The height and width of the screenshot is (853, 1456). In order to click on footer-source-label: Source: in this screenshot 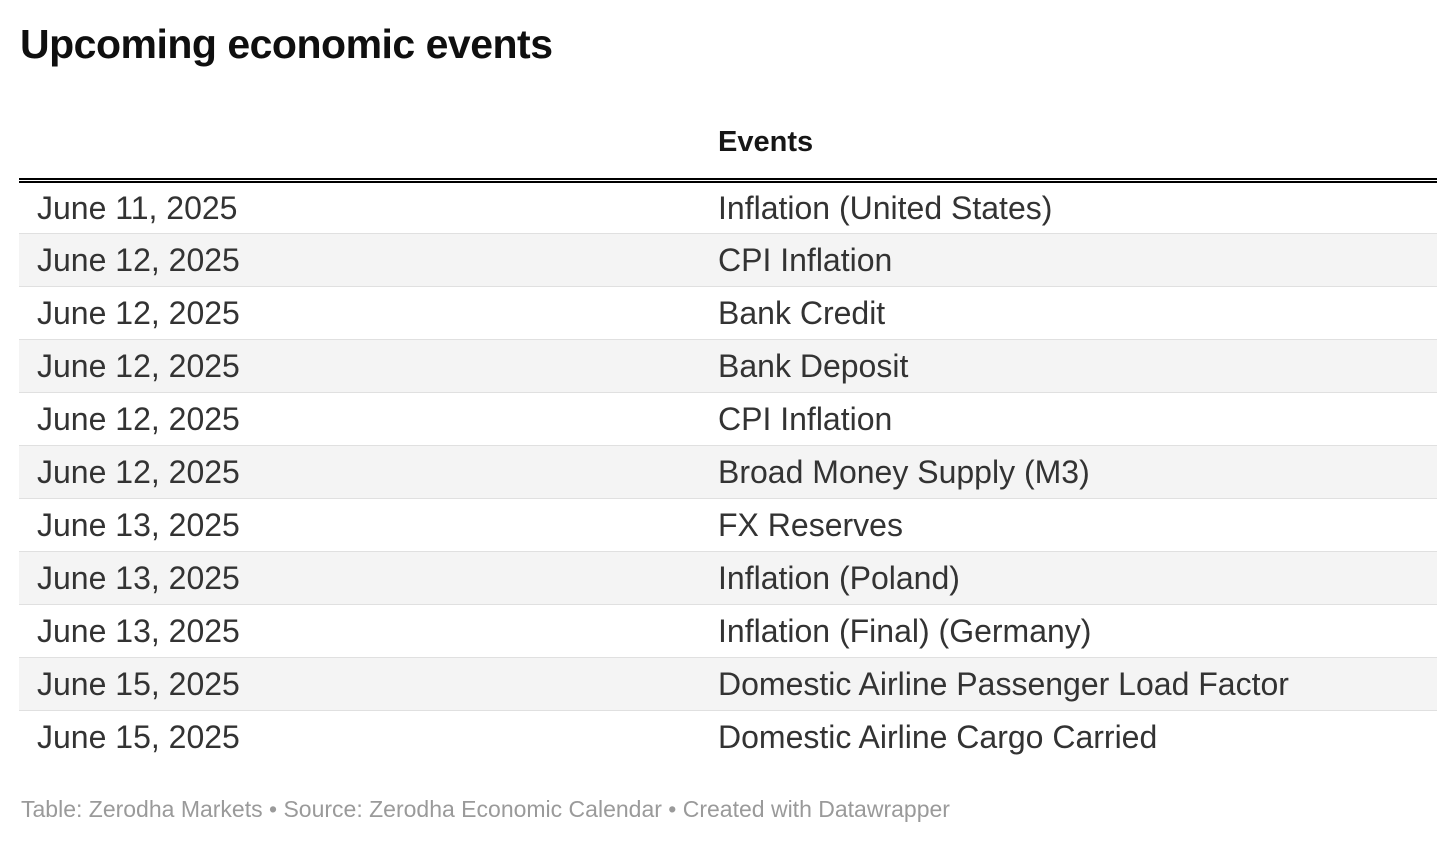, I will do `click(326, 808)`.